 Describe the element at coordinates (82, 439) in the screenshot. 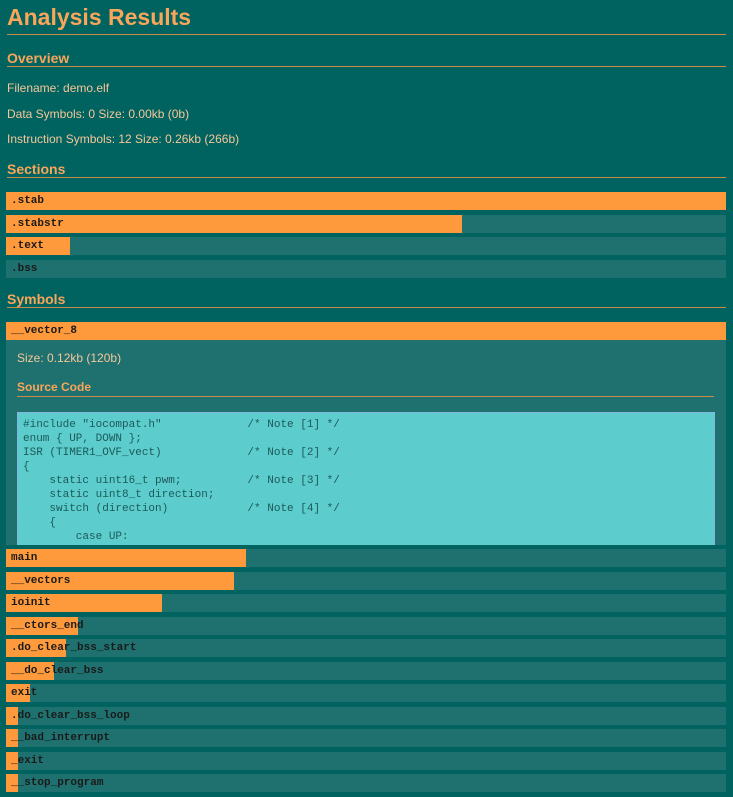

I see `code-line: enum { UP, DOWN };` at that location.